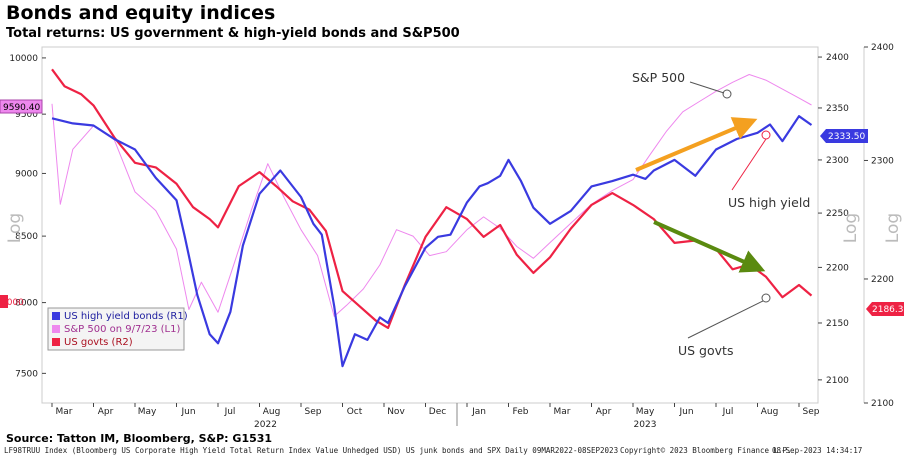 This screenshot has height=458, width=904. I want to click on chart-title: Bonds and equity indices, so click(141, 13).